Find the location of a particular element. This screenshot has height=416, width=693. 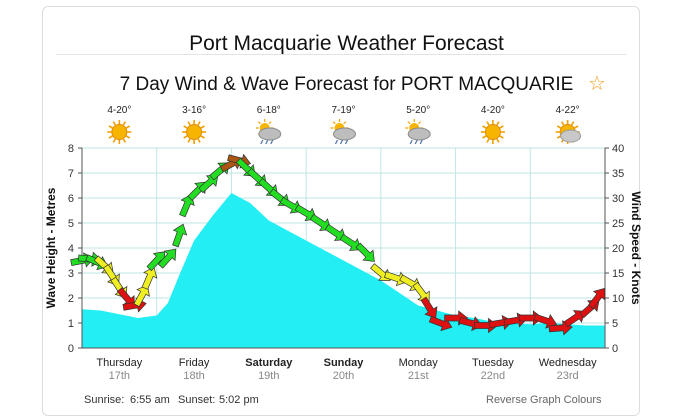

y-tick-label-left: 4 is located at coordinates (71, 249).